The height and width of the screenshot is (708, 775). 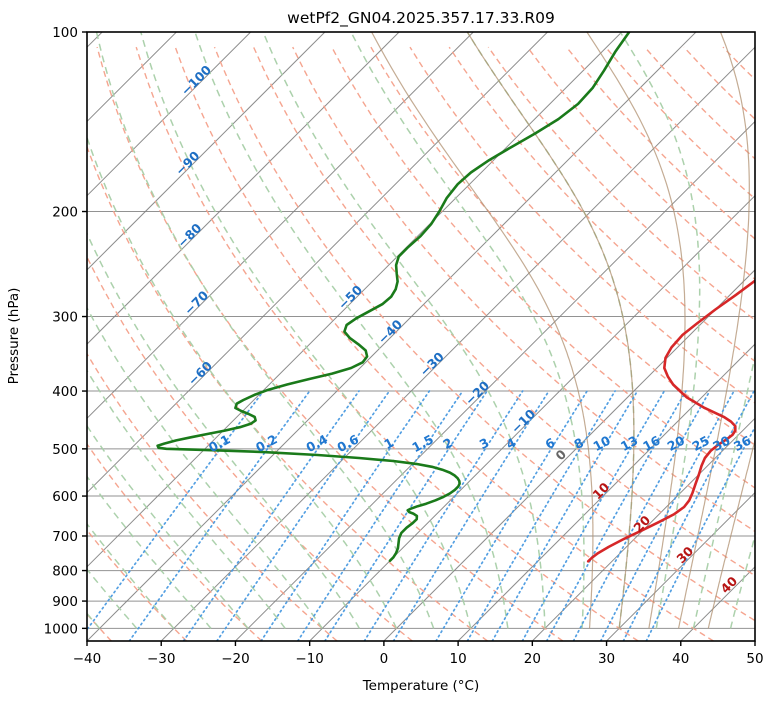 I want to click on mixing-ratio-label: 10, so click(x=601, y=443).